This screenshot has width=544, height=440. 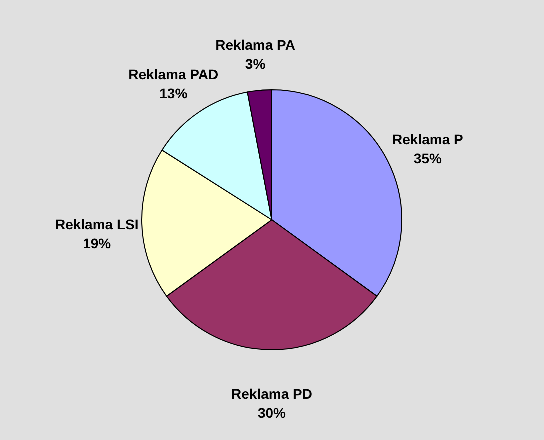 What do you see at coordinates (255, 64) in the screenshot?
I see `data-label: 3%` at bounding box center [255, 64].